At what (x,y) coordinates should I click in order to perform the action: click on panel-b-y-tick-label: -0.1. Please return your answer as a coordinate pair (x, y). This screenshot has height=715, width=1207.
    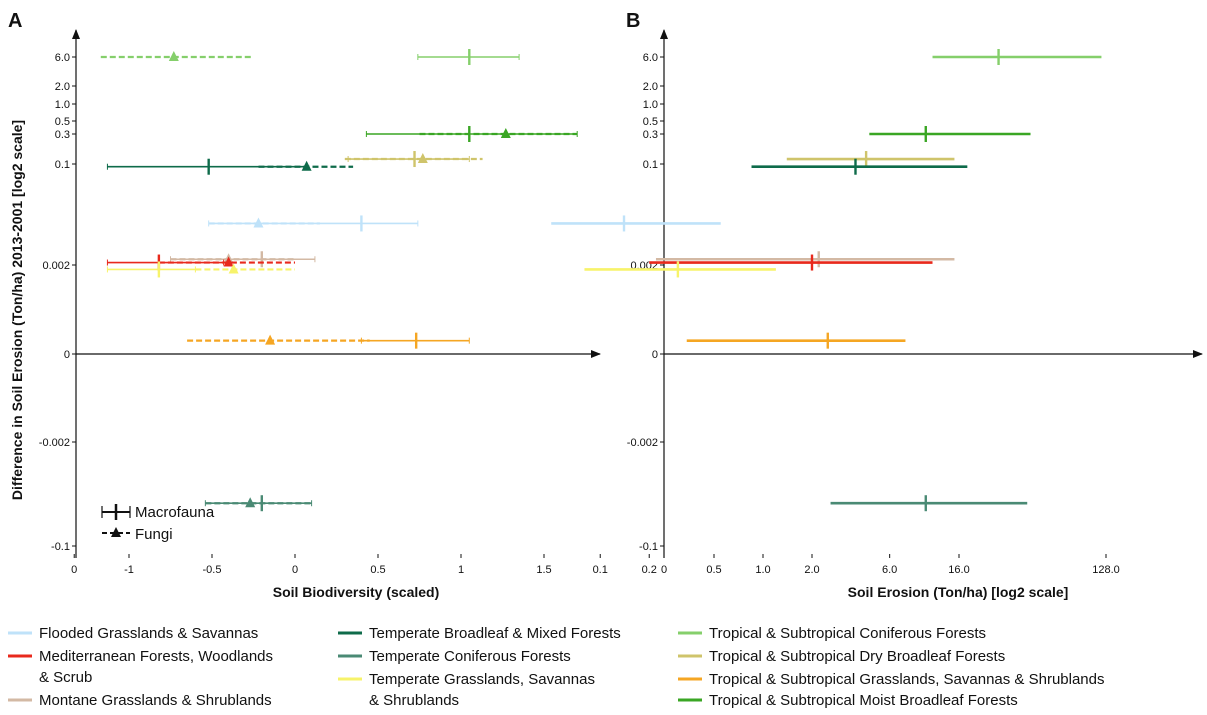
    Looking at the image, I should click on (648, 547).